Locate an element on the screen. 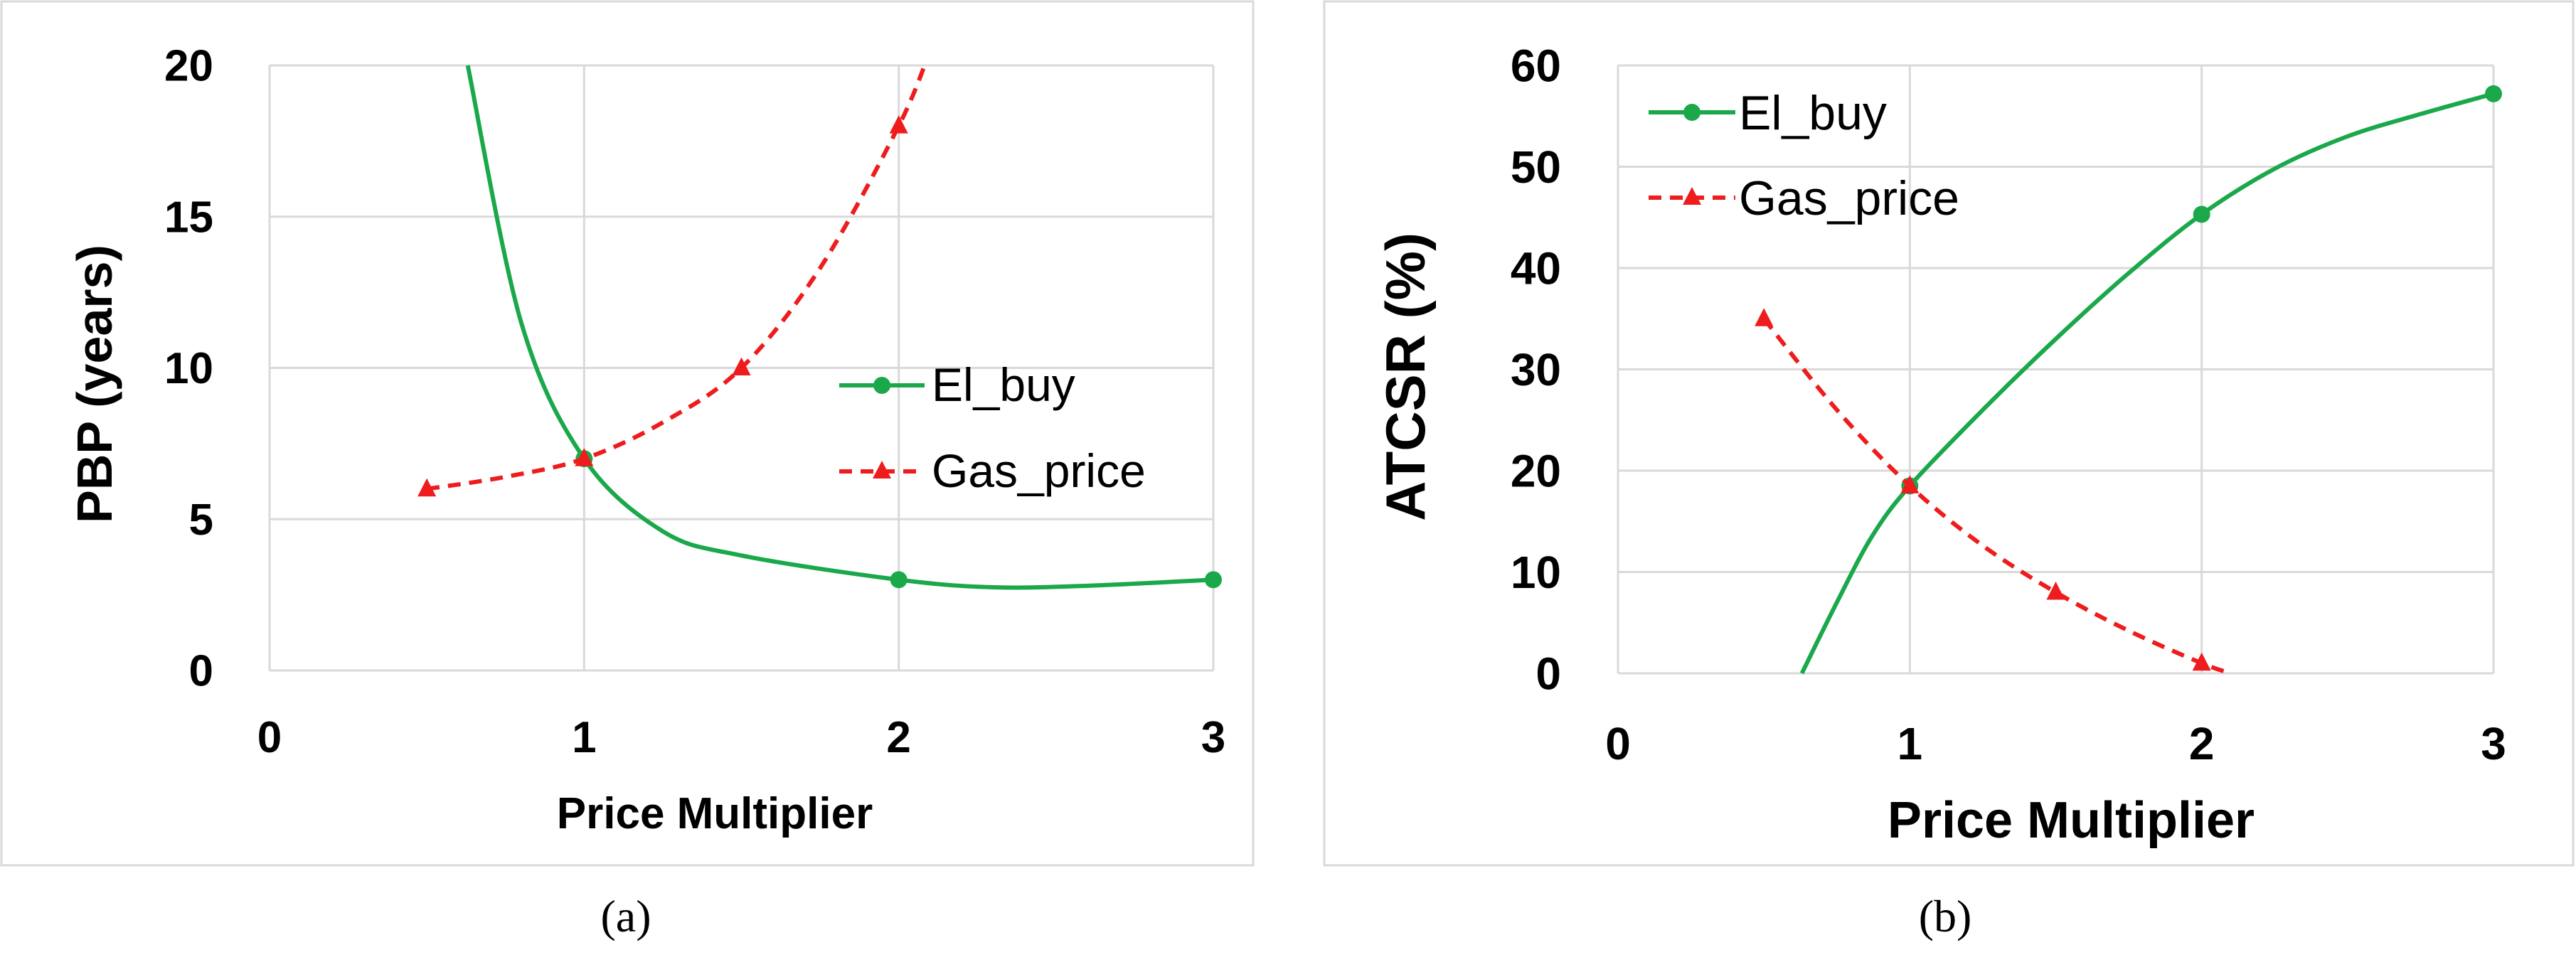 The height and width of the screenshot is (957, 2576). x-axis-title-a: Price Multiplier is located at coordinates (715, 813).